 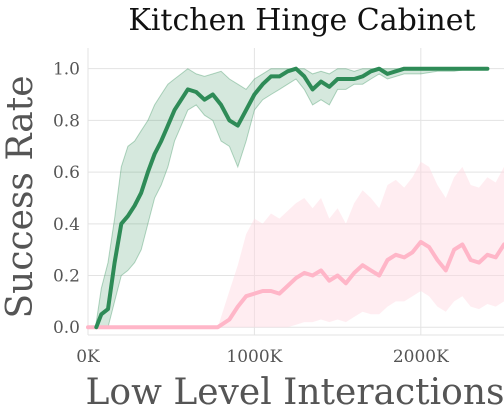 What do you see at coordinates (66, 173) in the screenshot?
I see `y-tick-label: 0.6` at bounding box center [66, 173].